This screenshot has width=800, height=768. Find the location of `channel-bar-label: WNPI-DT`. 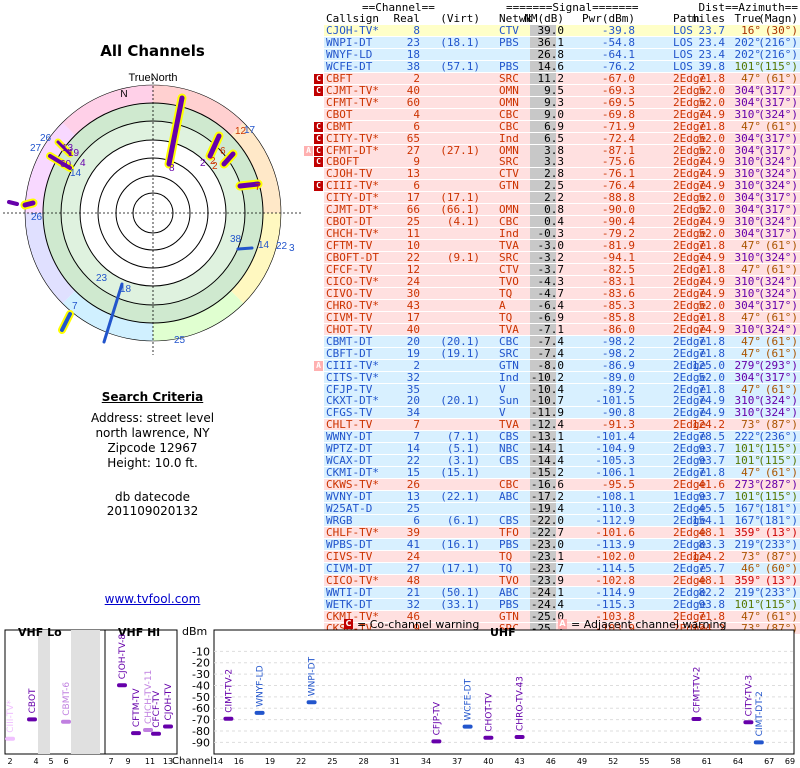

channel-bar-label: WNPI-DT is located at coordinates (313, 676).